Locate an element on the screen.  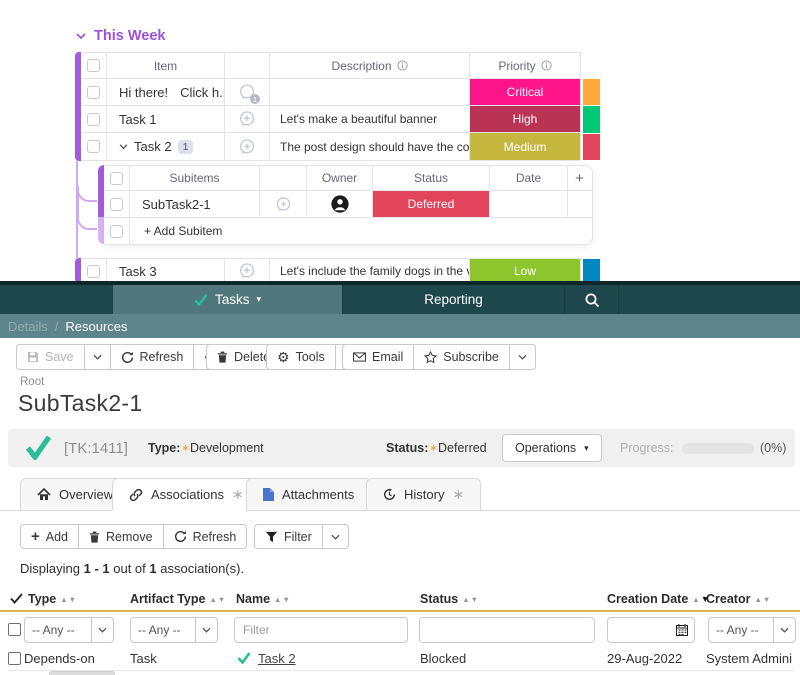
status-column-header: Status is located at coordinates (431, 178).